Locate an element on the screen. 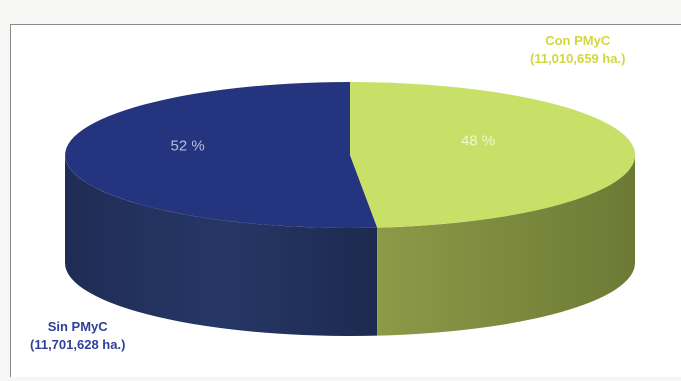 The width and height of the screenshot is (681, 381). legend-con-detail: (11,010,659 ha.) is located at coordinates (578, 58).